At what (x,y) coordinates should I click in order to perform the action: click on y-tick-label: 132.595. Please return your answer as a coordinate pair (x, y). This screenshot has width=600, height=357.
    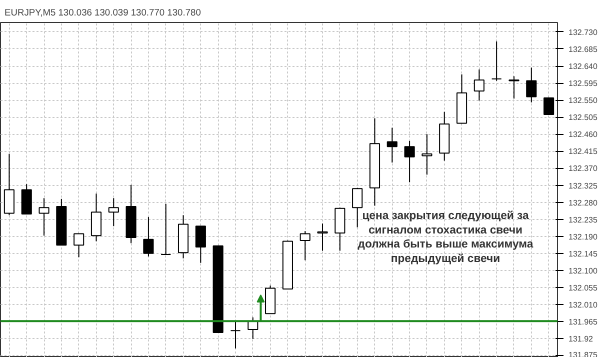
    Looking at the image, I should click on (583, 83).